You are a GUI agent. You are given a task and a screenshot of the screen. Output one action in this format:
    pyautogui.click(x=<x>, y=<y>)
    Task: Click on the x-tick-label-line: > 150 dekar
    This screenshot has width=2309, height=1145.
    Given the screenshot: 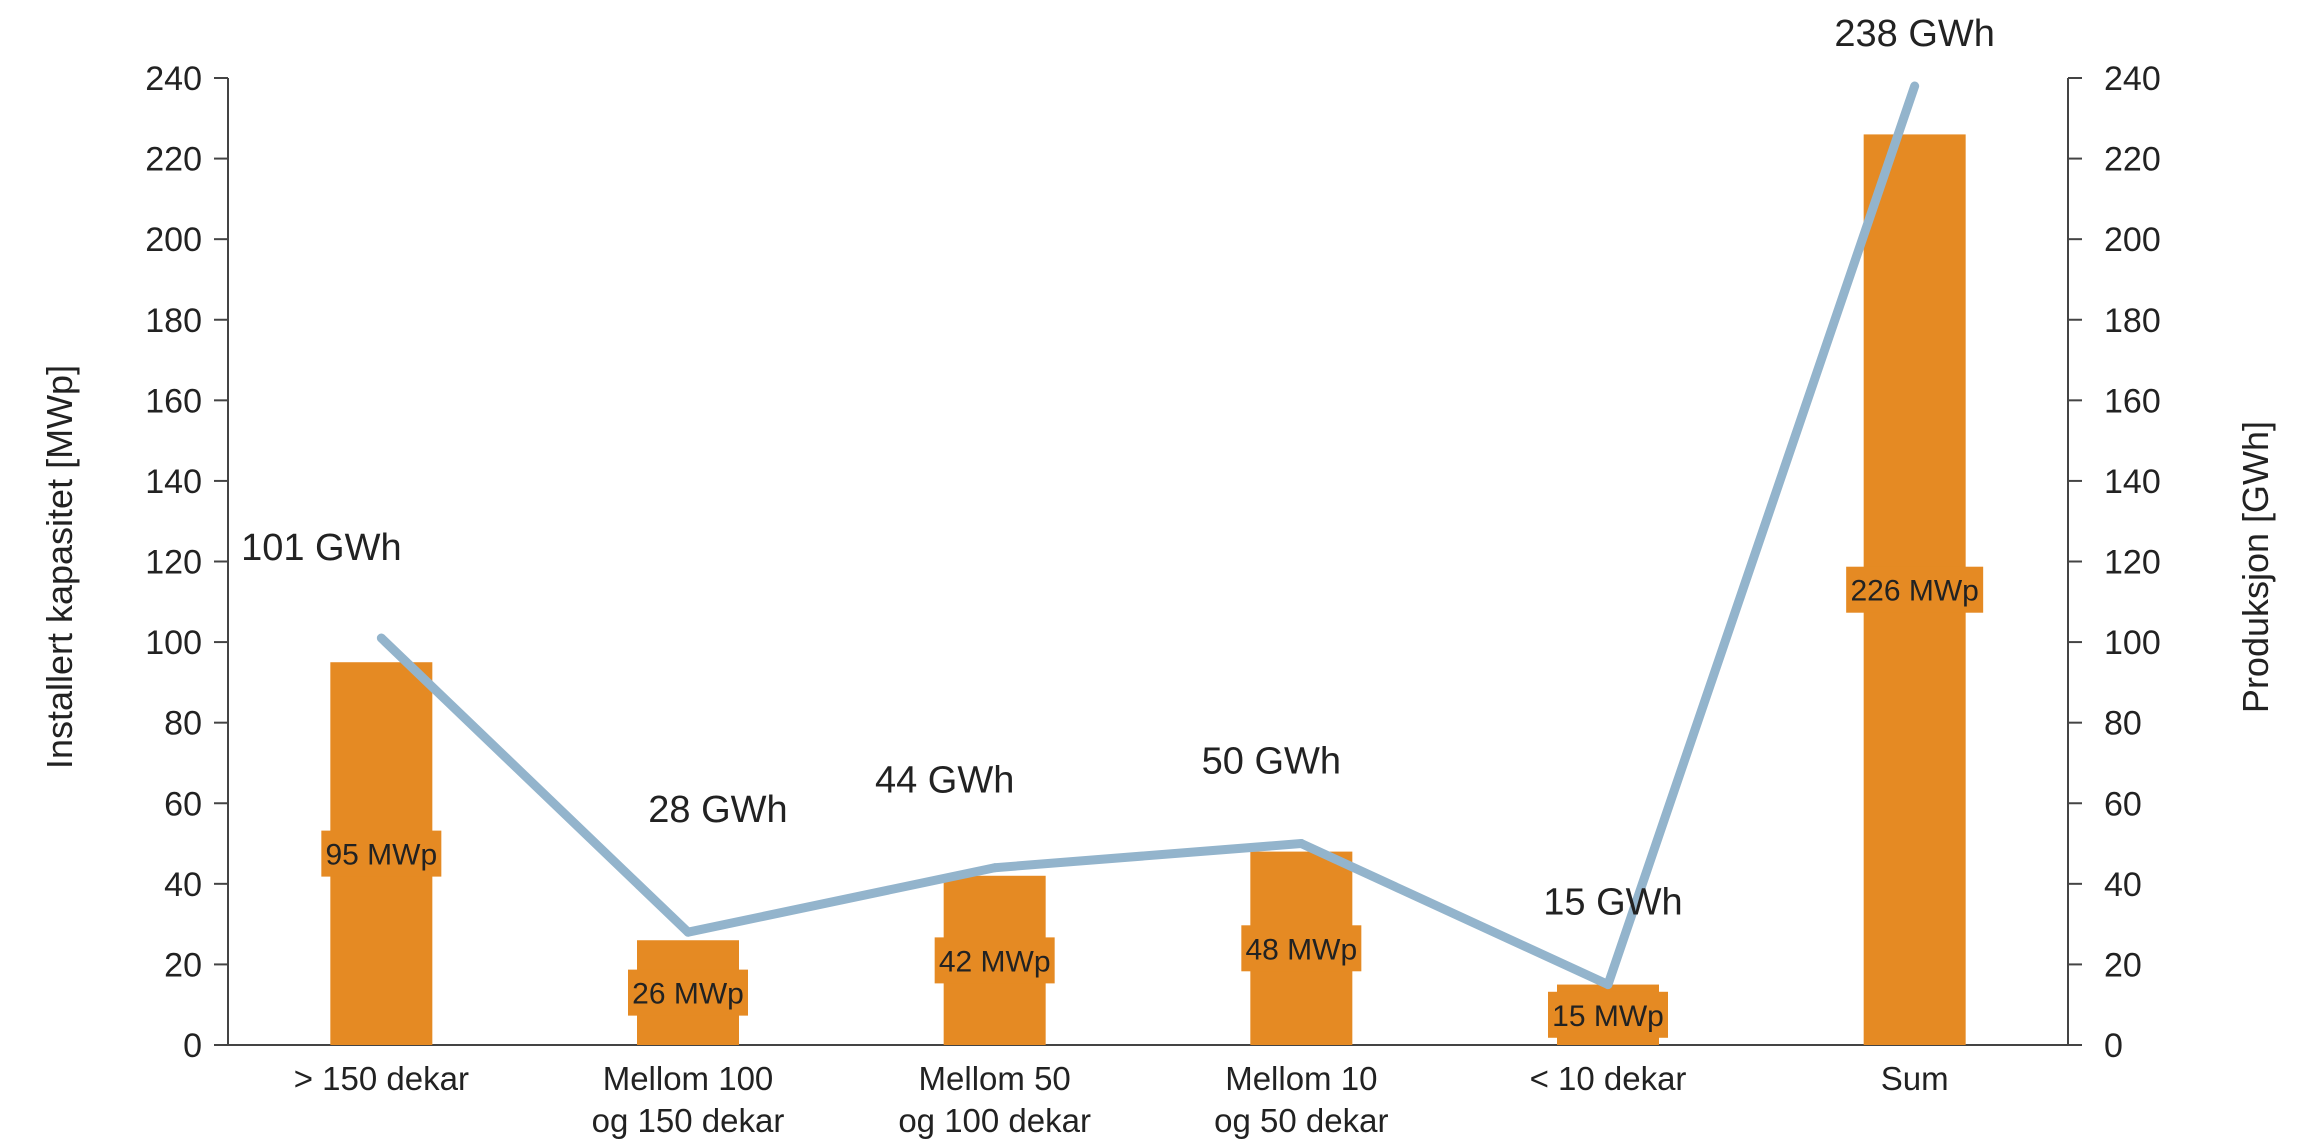 What is the action you would take?
    pyautogui.click(x=381, y=1078)
    